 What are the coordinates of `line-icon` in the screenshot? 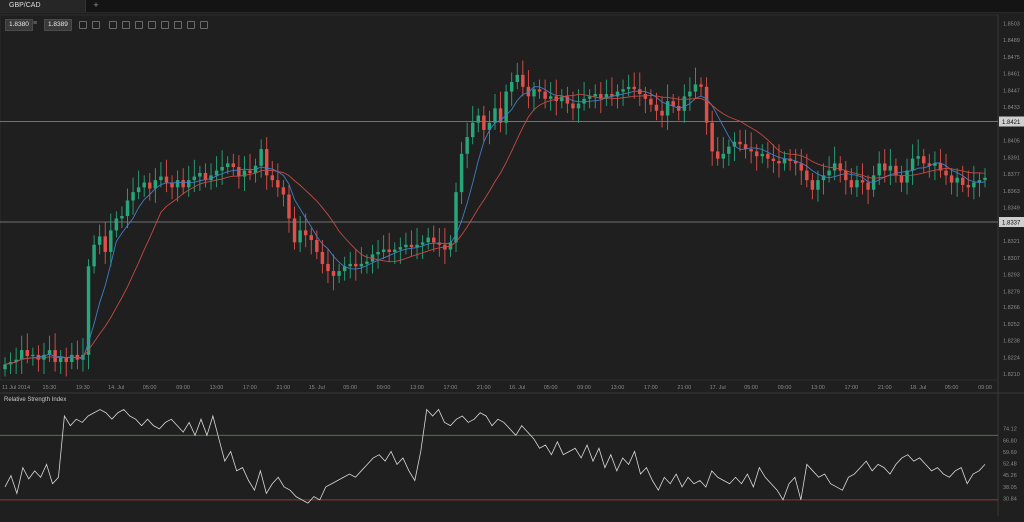 It's located at (139, 25).